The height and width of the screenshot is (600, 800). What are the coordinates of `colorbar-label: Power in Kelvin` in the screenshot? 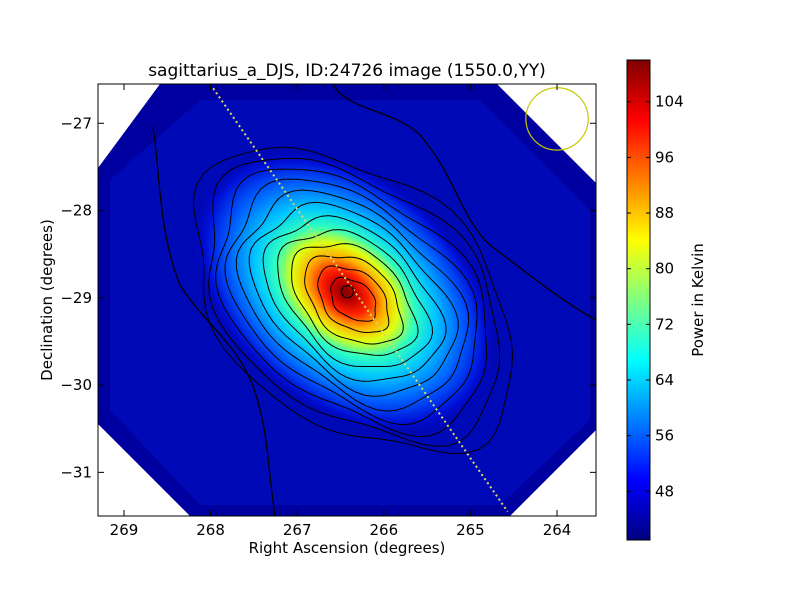 It's located at (698, 300).